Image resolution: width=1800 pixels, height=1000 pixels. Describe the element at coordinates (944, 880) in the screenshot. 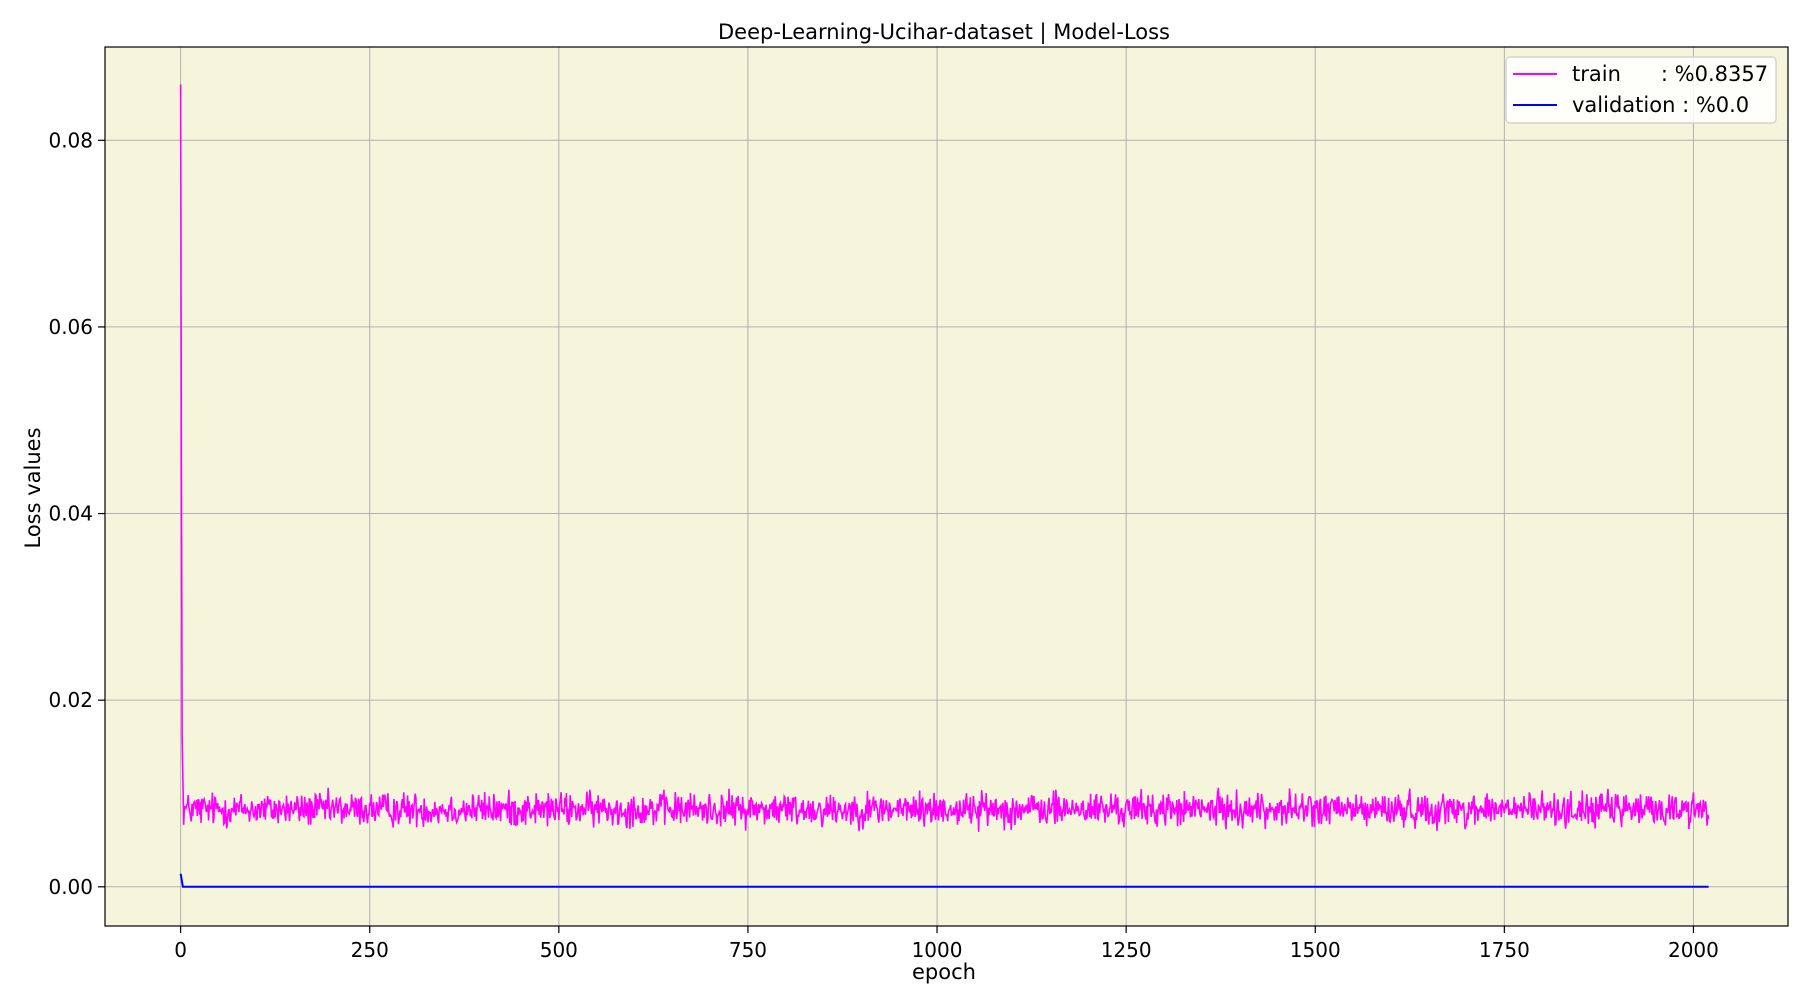

I see `validation-loss-line` at that location.